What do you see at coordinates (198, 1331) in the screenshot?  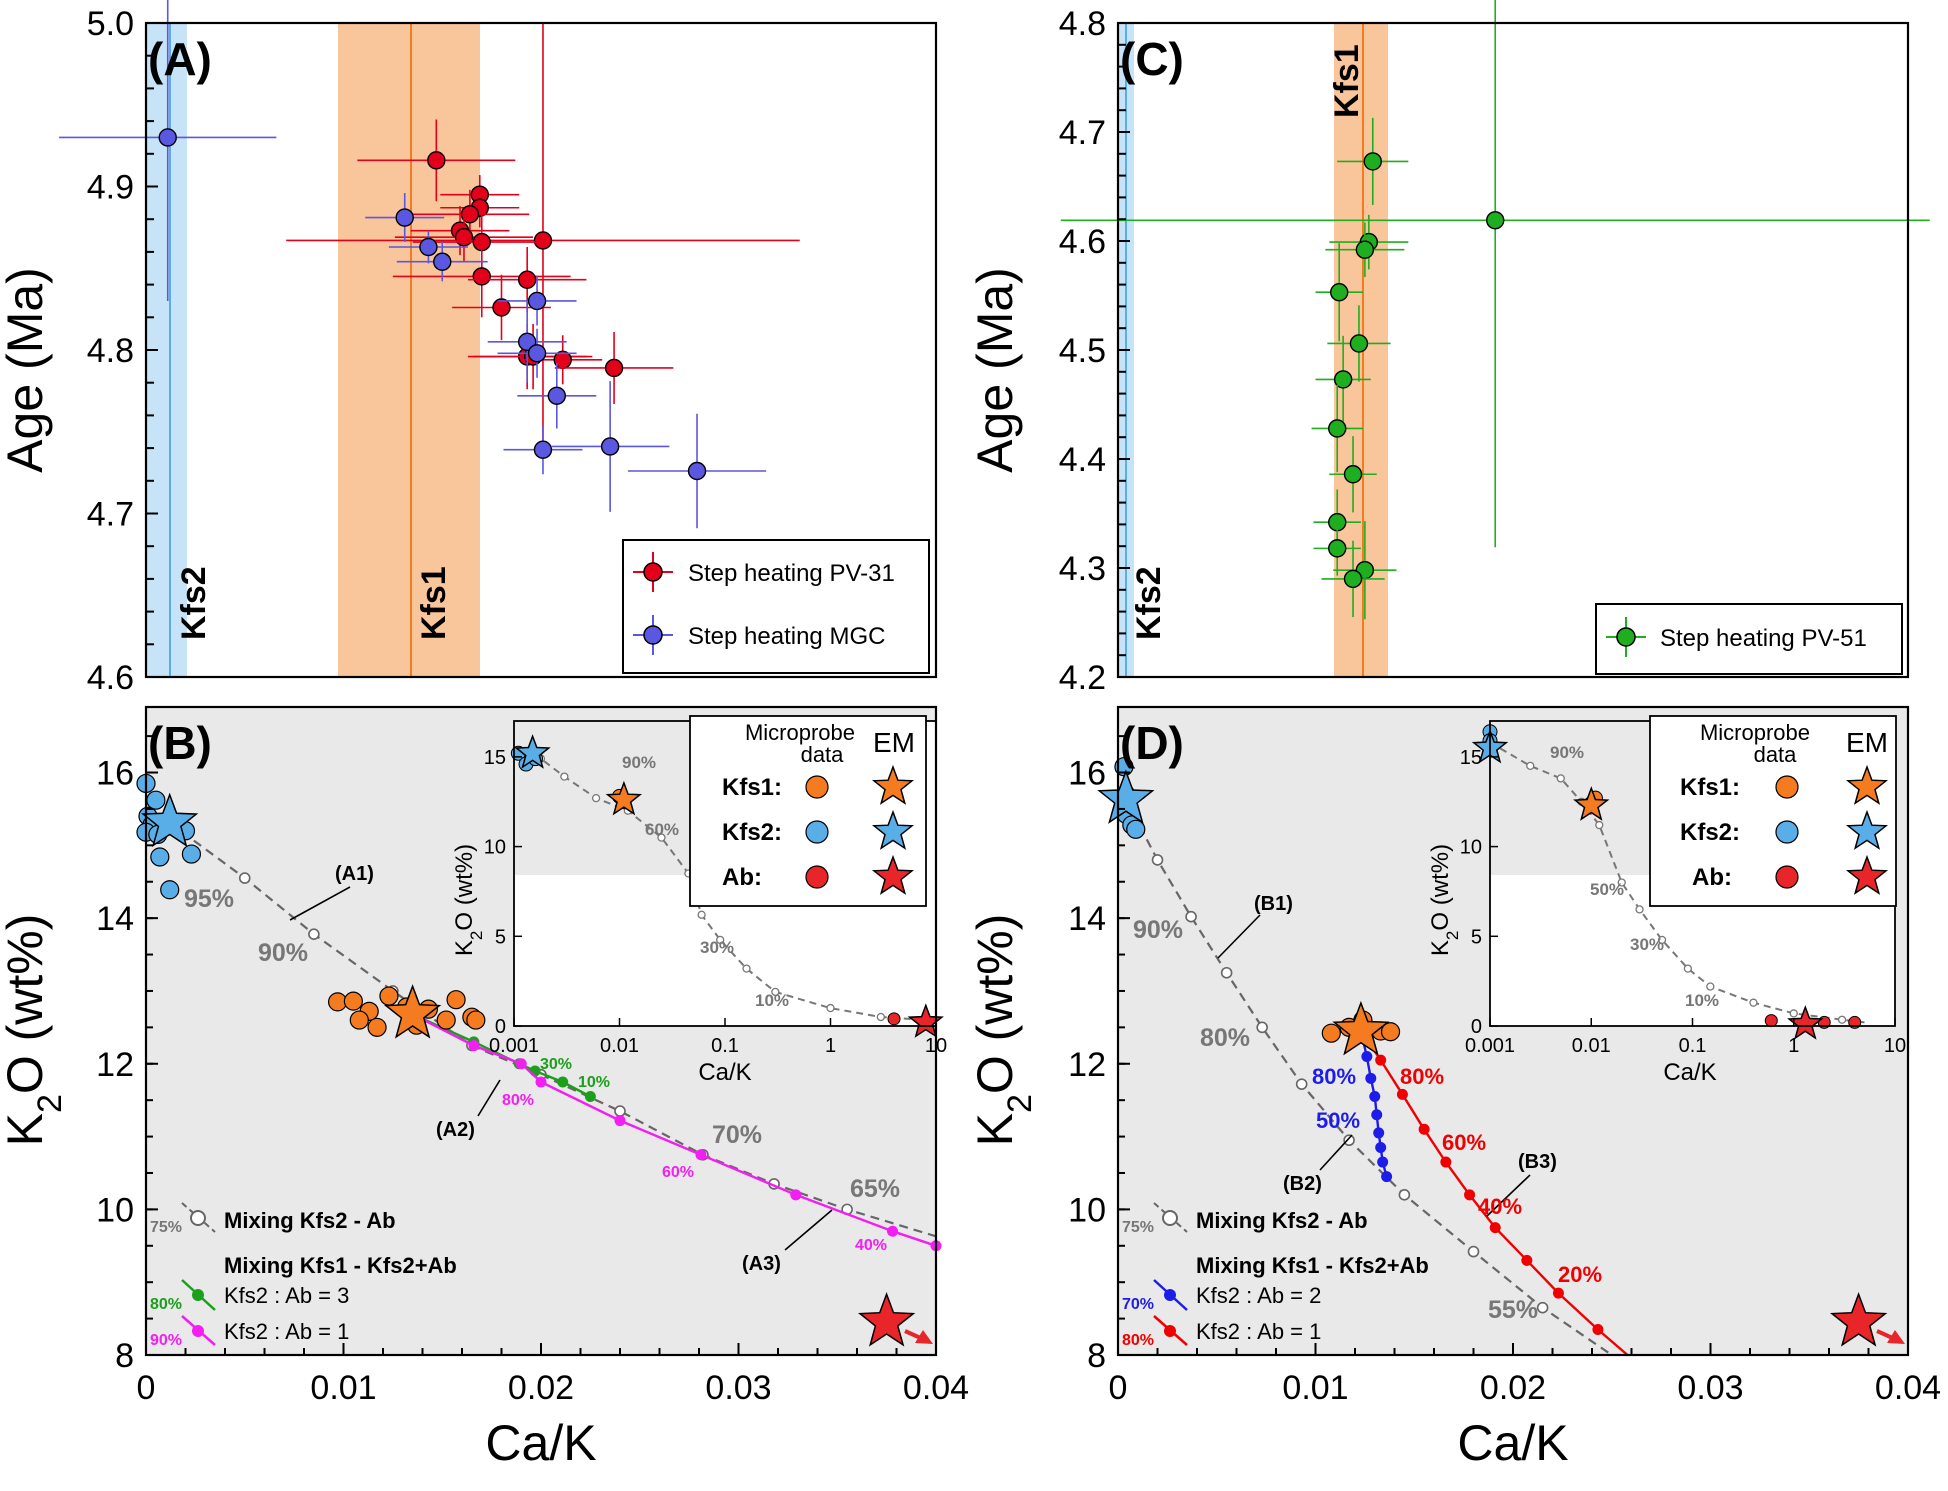 I see `mix-legend-marker-magenta-b` at bounding box center [198, 1331].